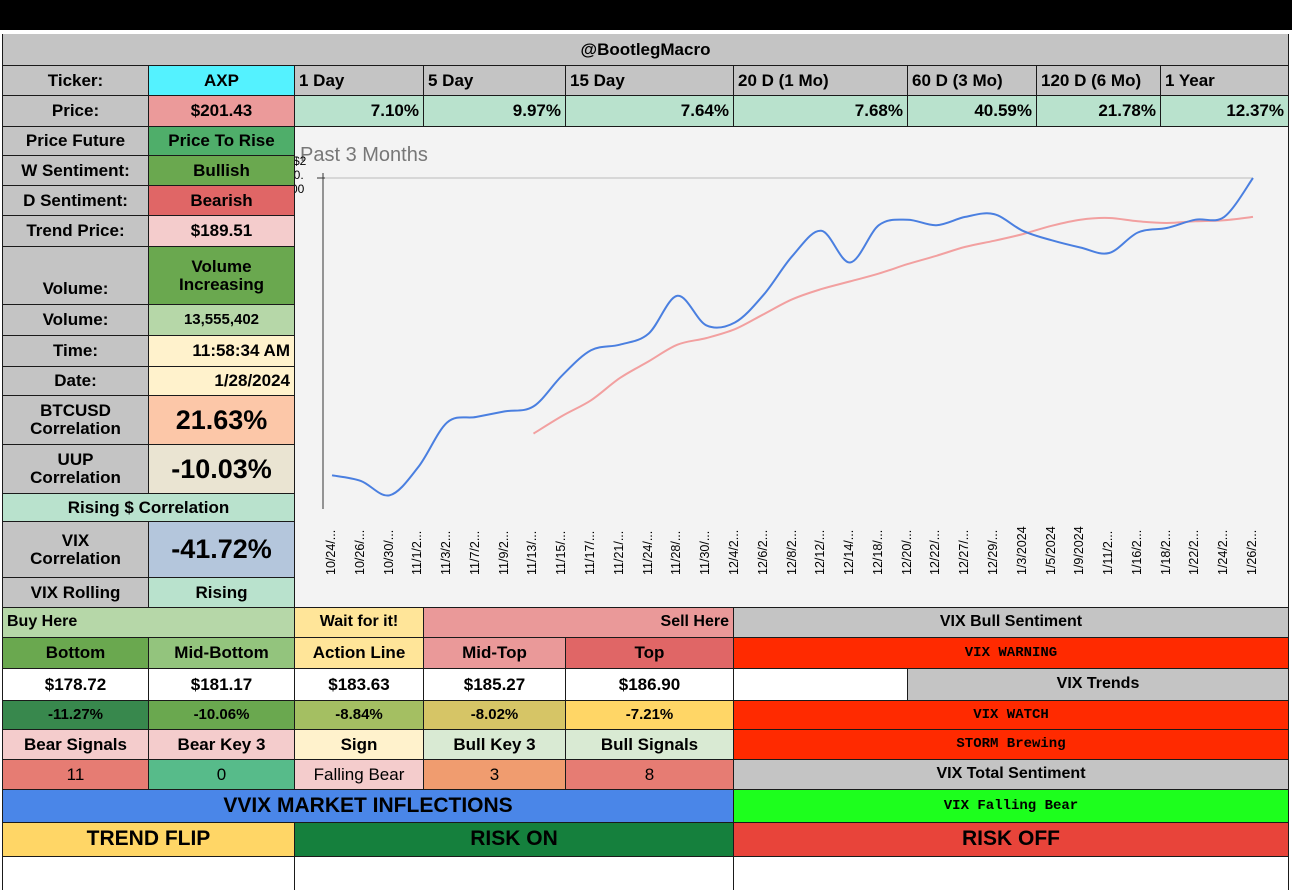 This screenshot has width=1292, height=890. I want to click on w-sentiment-value: Bullish, so click(222, 171).